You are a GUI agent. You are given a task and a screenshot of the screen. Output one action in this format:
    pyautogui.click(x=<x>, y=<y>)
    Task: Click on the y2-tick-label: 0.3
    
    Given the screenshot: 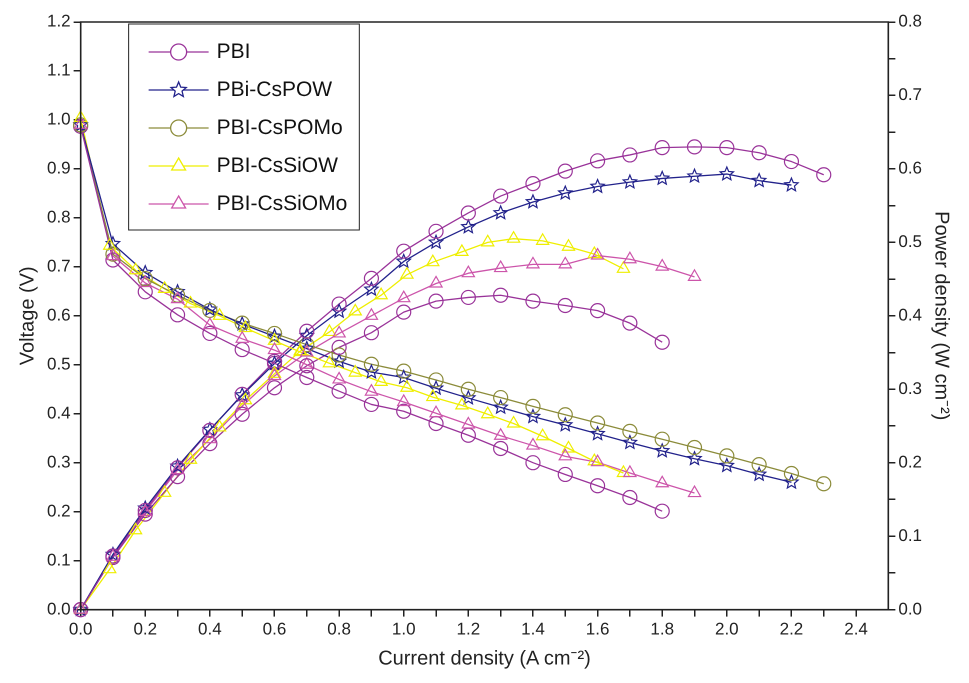 What is the action you would take?
    pyautogui.click(x=910, y=388)
    